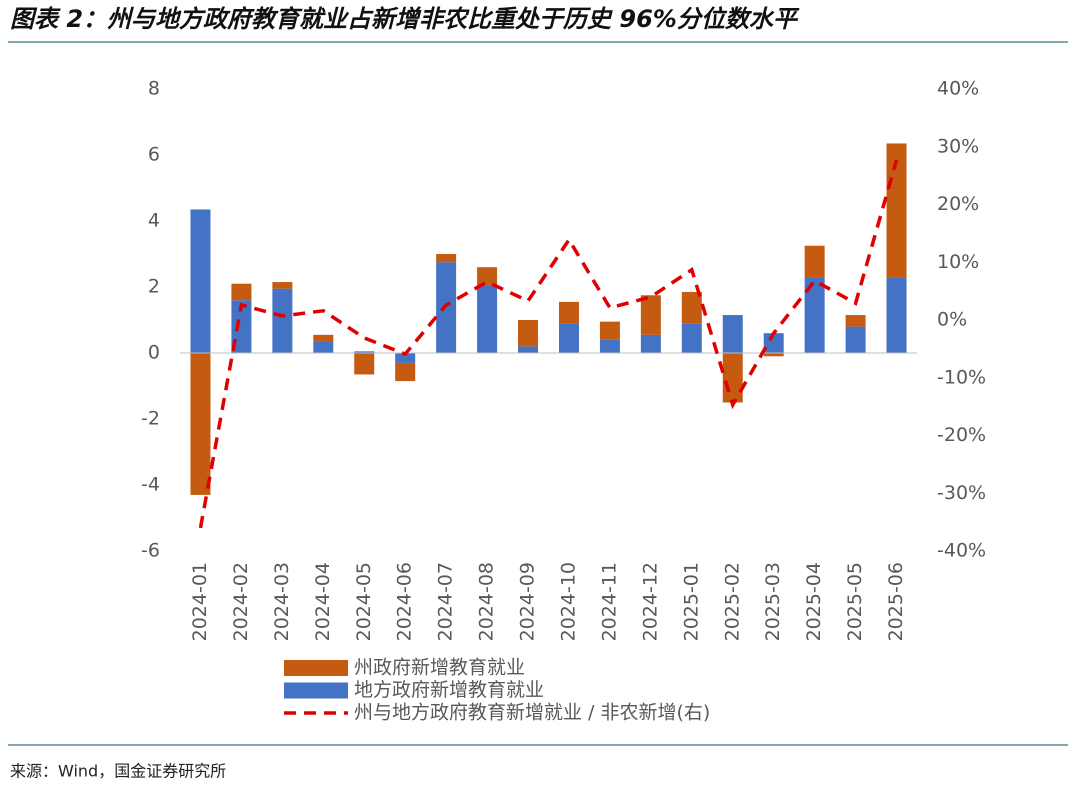 The width and height of the screenshot is (1080, 795). Describe the element at coordinates (405, 19) in the screenshot. I see `chart-title: 图表 2：州与地方政府教育就业占新增非农比重处于历史 96%分位数水平` at that location.